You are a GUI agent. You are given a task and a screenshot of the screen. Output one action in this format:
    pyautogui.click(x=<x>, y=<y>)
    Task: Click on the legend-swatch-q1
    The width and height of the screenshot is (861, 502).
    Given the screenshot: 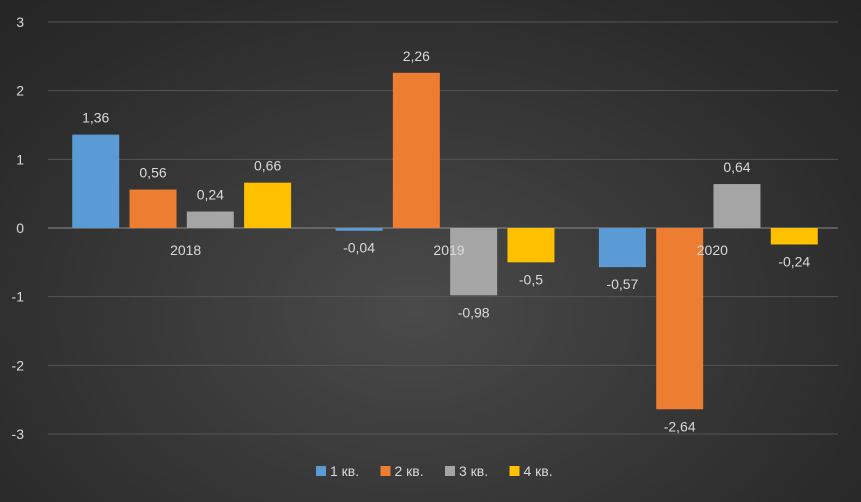 What is the action you would take?
    pyautogui.click(x=321, y=471)
    